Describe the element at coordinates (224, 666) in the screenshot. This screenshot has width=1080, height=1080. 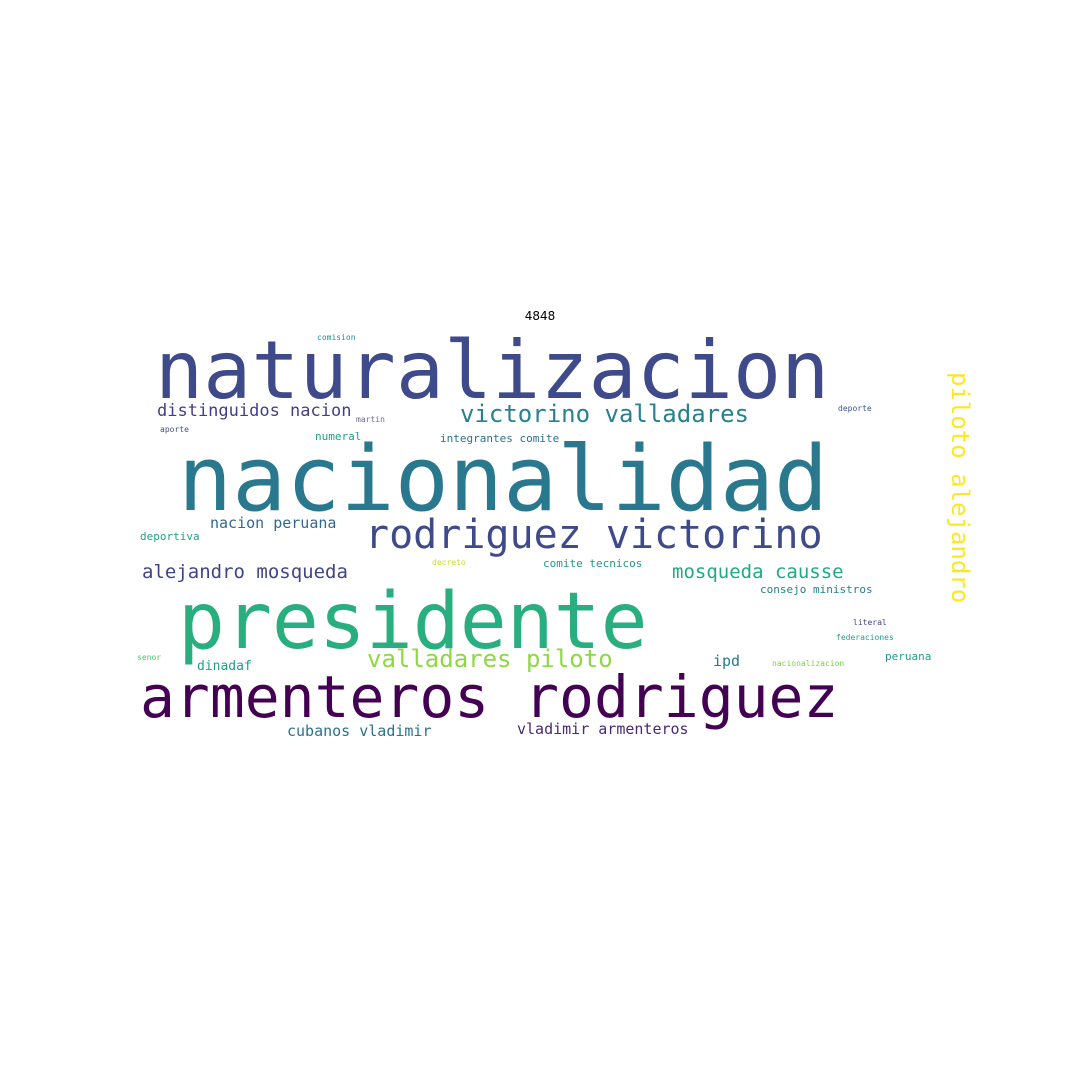
I see `cloud-word: dinadaf` at that location.